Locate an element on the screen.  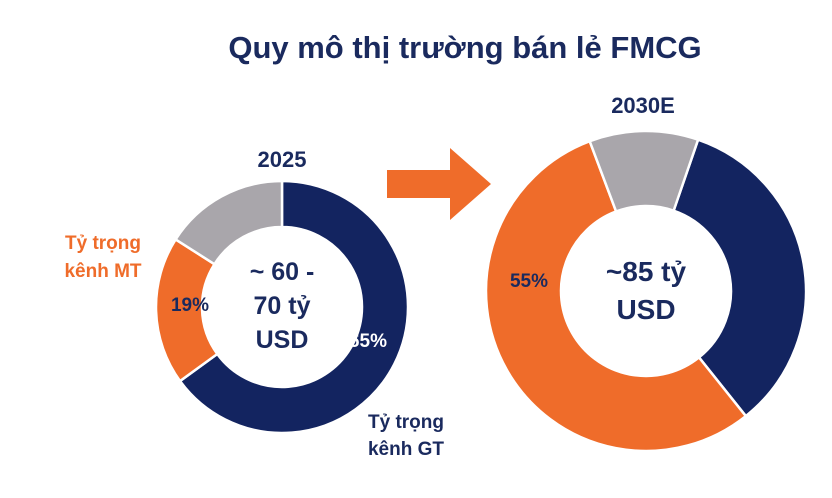
annotation-mt-line-1: Tỷ trọng is located at coordinates (103, 243).